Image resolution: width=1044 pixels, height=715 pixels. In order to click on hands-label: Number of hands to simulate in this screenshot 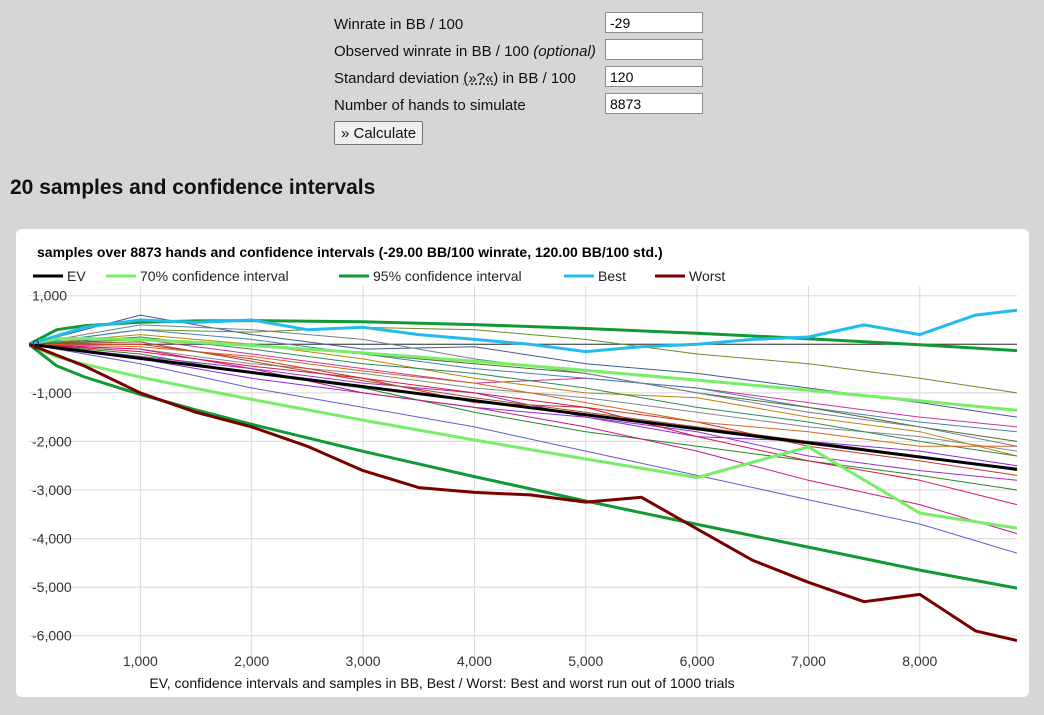, I will do `click(430, 105)`.